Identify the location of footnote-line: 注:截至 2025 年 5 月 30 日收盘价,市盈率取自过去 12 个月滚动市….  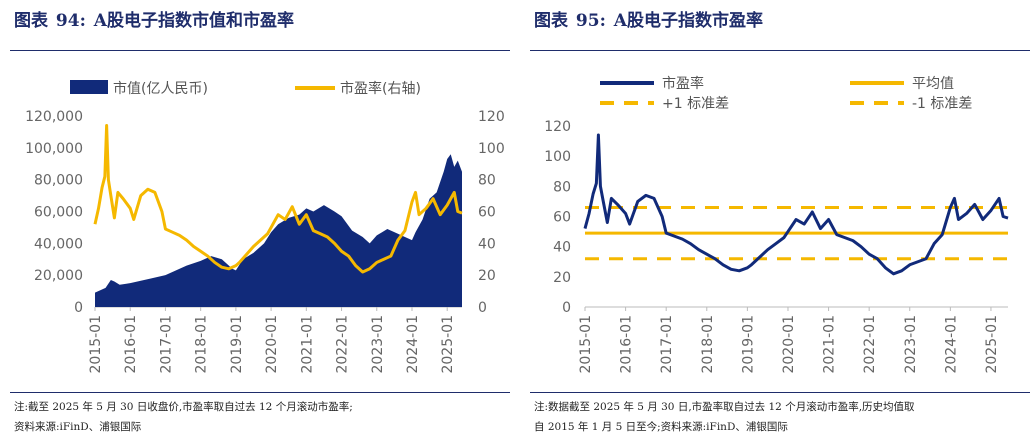
(183, 407).